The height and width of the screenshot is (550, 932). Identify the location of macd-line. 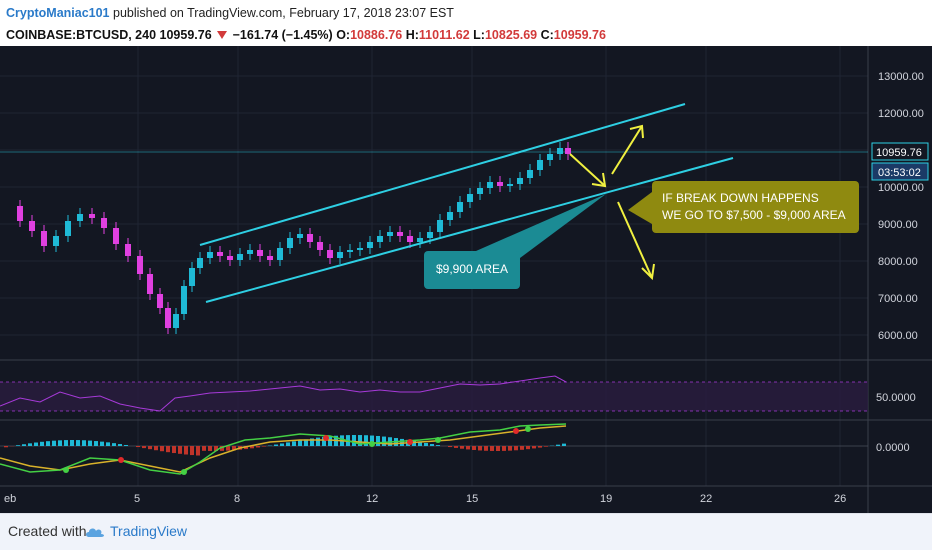
(283, 449).